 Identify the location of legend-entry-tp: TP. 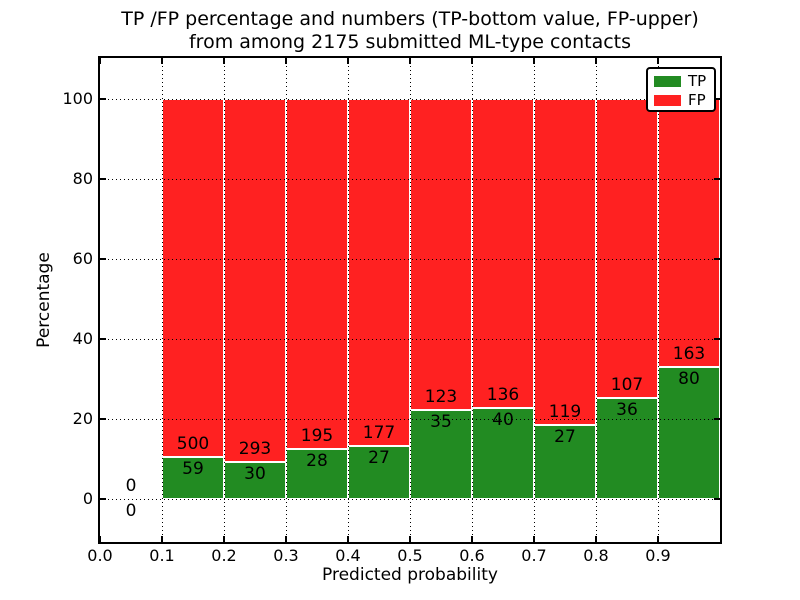
(684, 81).